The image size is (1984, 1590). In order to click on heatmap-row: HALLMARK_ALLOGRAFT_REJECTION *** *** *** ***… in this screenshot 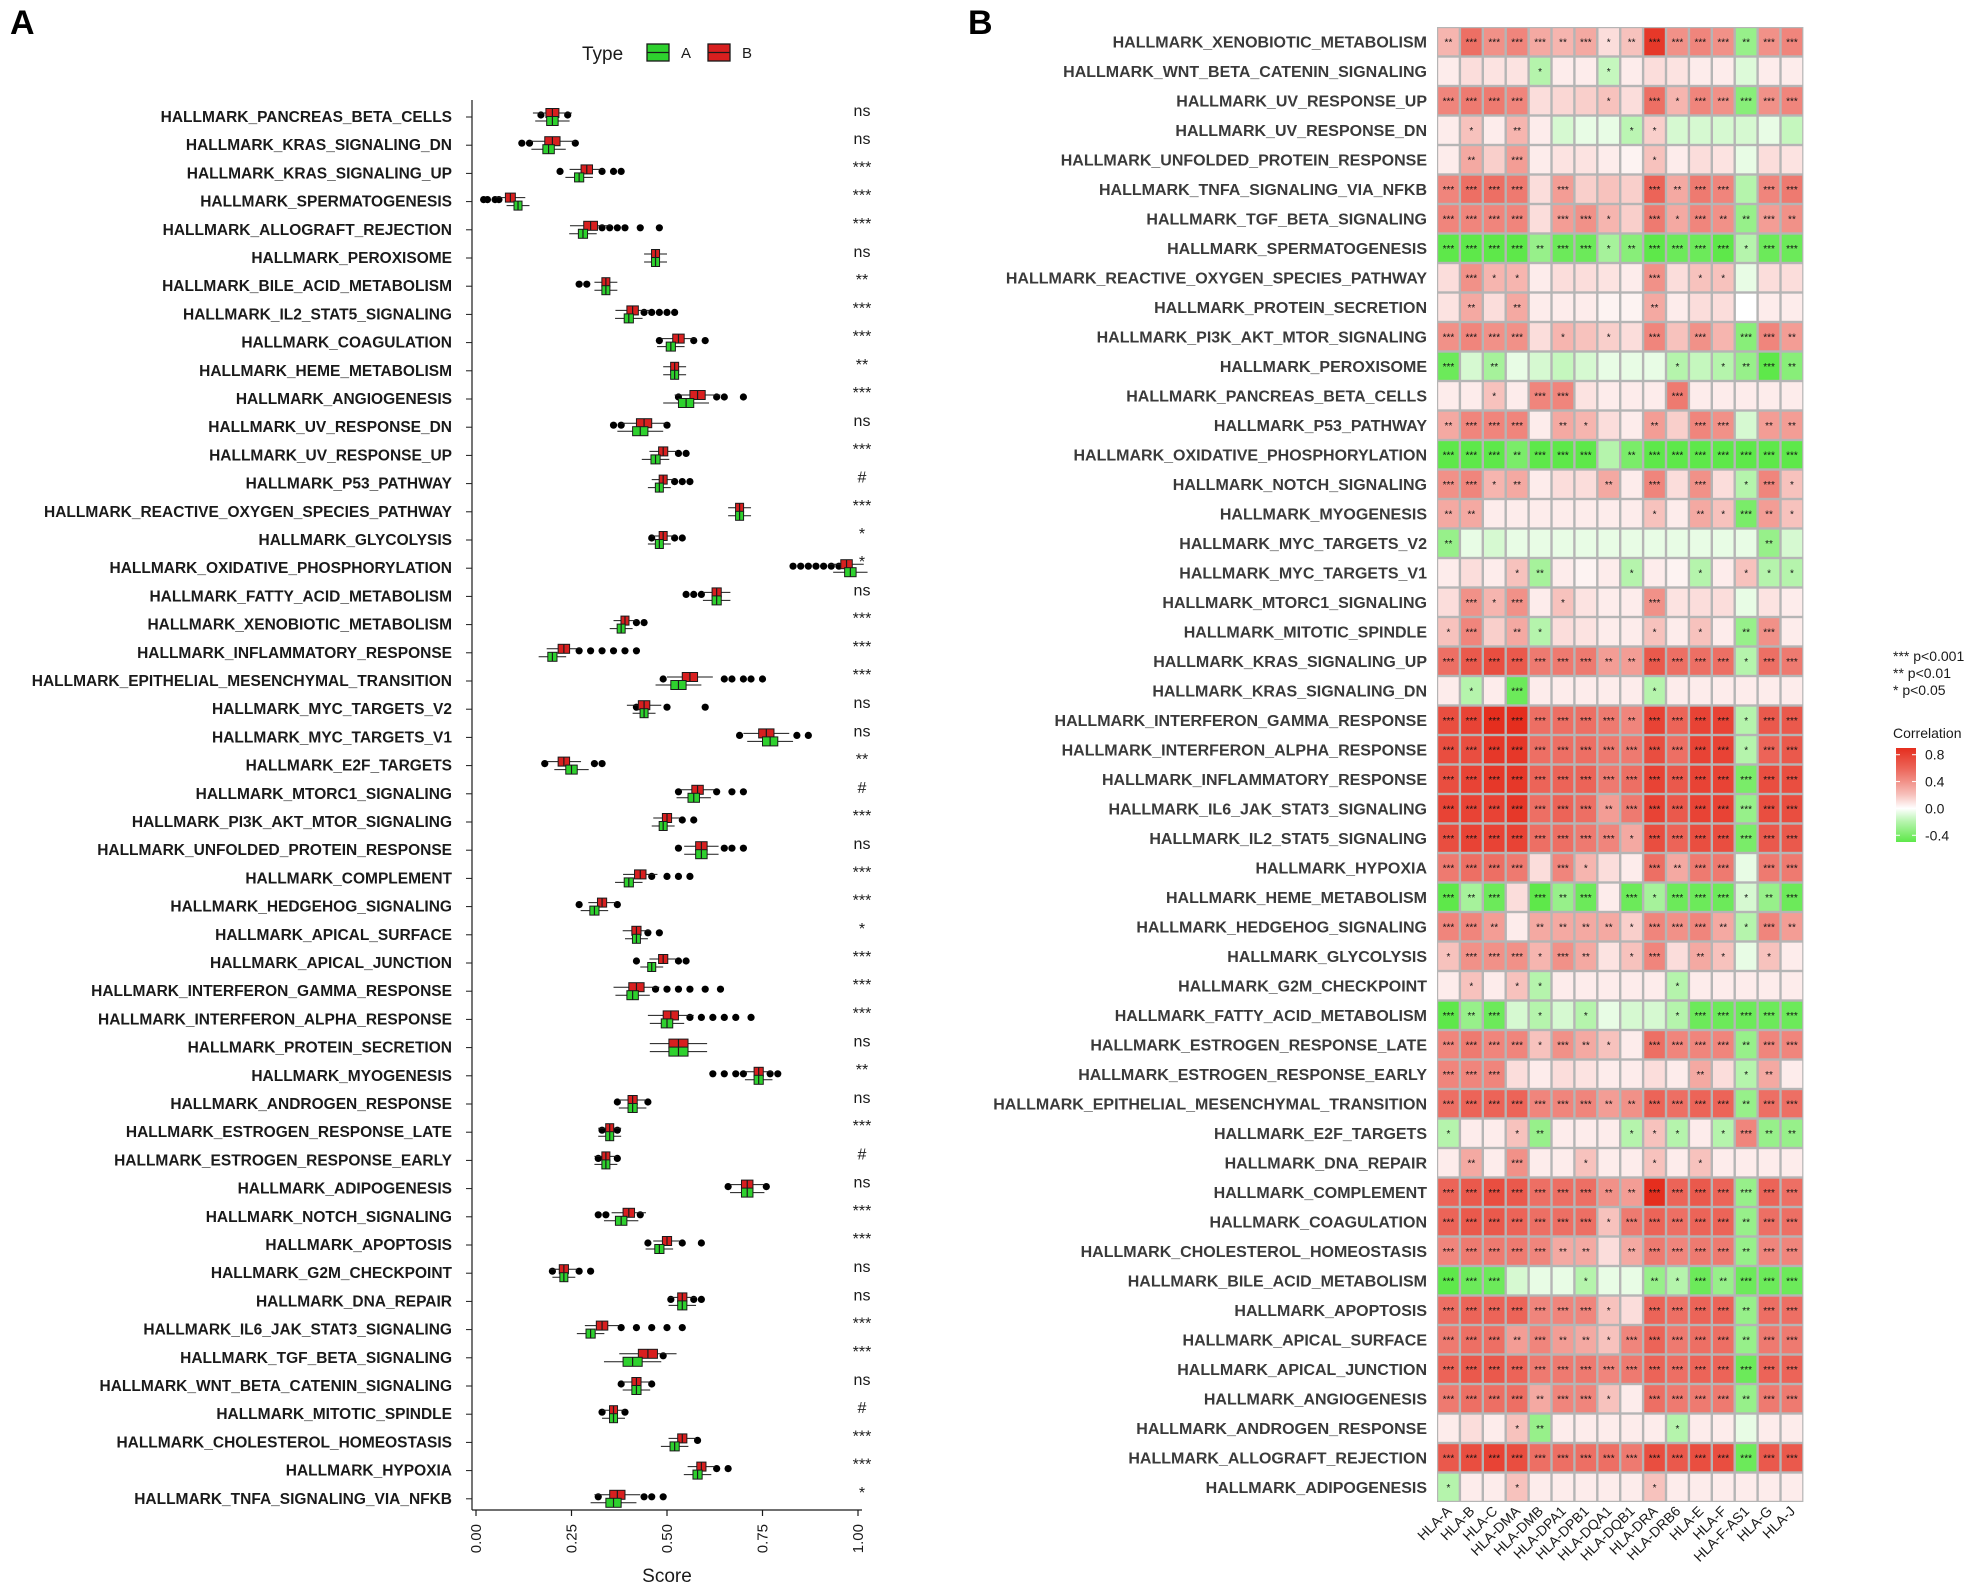, I will do `click(1465, 1458)`.